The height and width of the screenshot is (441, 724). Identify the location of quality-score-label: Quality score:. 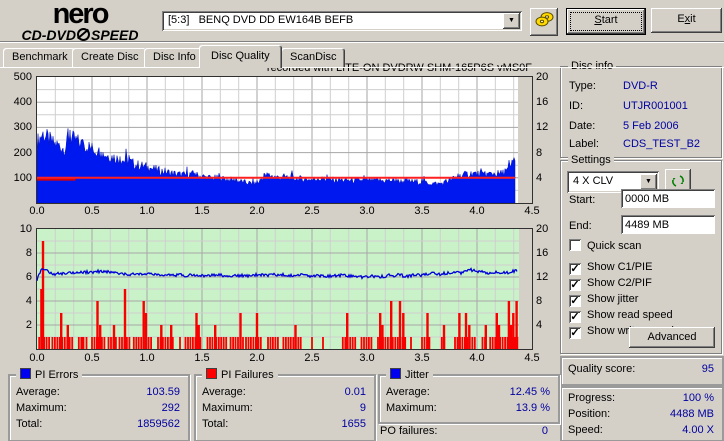
(602, 369).